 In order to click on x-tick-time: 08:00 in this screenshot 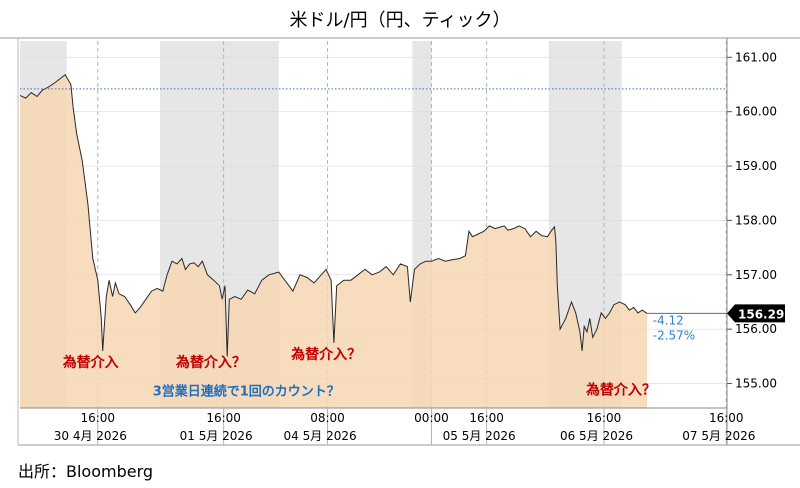, I will do `click(327, 418)`.